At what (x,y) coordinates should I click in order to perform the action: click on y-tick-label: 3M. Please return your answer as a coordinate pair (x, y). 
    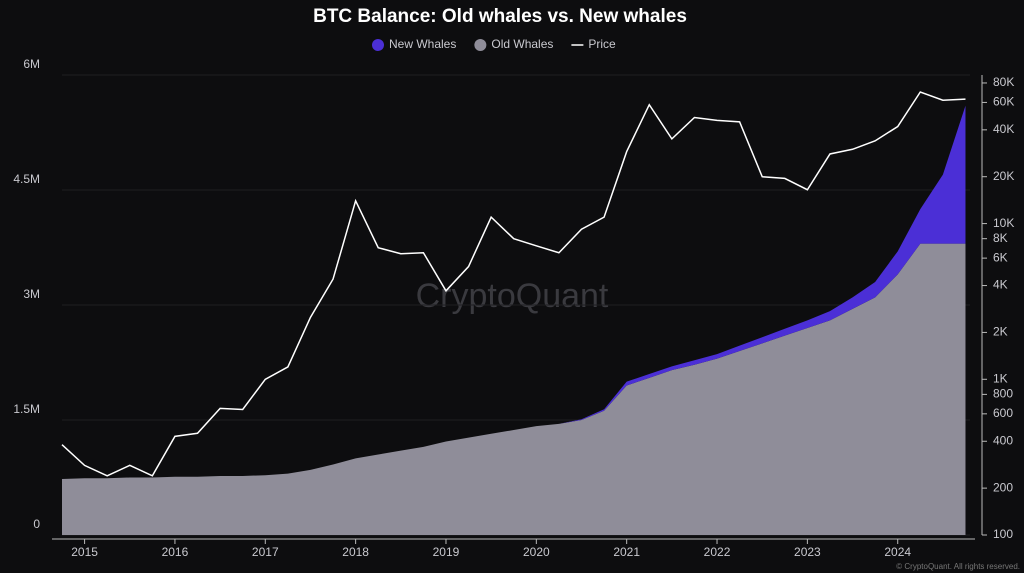
    Looking at the image, I should click on (31, 294).